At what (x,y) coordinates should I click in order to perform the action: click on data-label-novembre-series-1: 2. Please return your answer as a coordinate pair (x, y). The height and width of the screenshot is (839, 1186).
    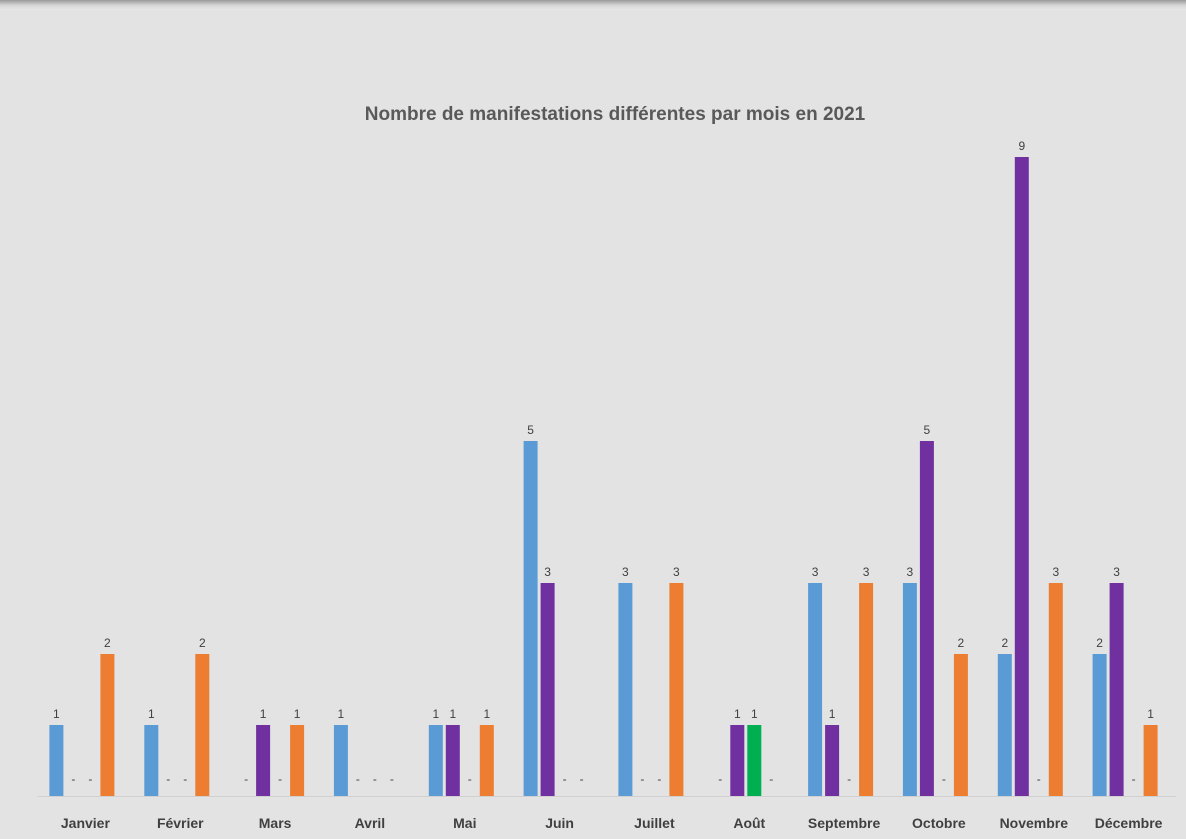
    Looking at the image, I should click on (1004, 643).